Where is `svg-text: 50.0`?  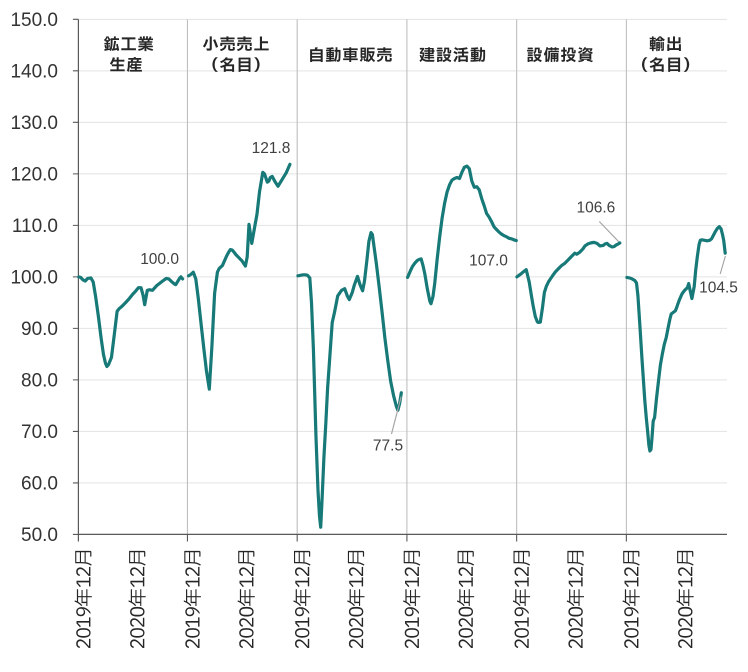 svg-text: 50.0 is located at coordinates (39, 535).